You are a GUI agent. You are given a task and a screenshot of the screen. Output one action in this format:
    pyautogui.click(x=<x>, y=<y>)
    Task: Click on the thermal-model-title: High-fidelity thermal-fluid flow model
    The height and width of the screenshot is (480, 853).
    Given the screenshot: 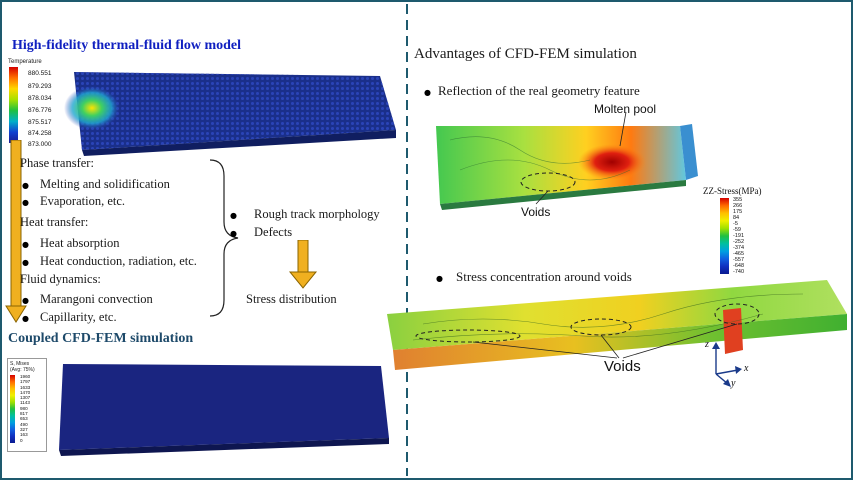 What is the action you would take?
    pyautogui.click(x=127, y=45)
    